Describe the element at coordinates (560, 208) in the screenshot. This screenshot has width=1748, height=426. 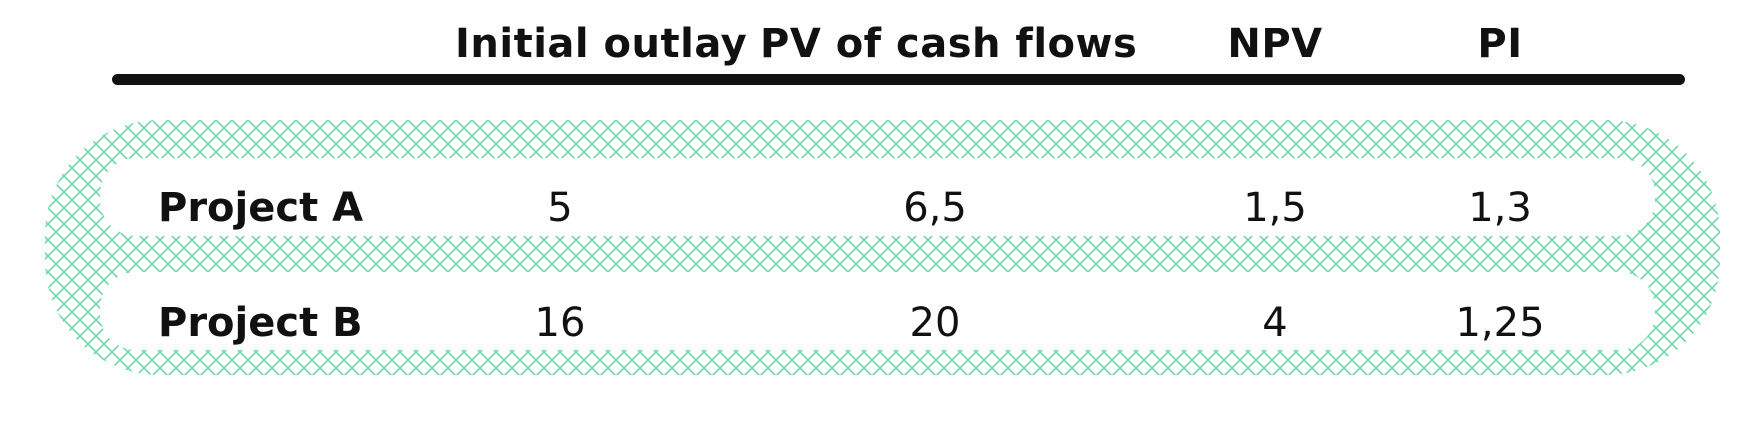
I see `cell-project-a-initial-outlay: 5` at that location.